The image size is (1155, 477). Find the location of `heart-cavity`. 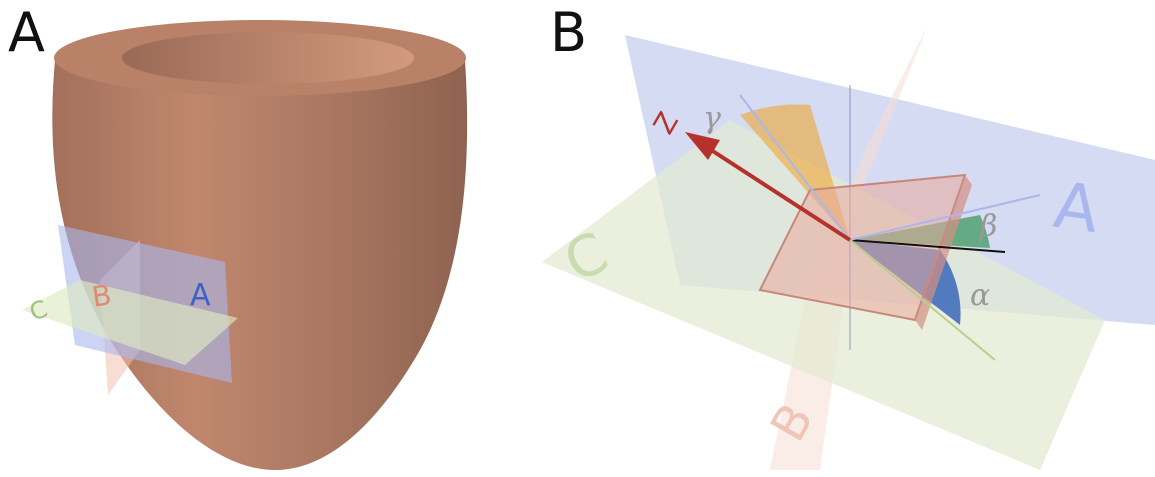

heart-cavity is located at coordinates (268, 58).